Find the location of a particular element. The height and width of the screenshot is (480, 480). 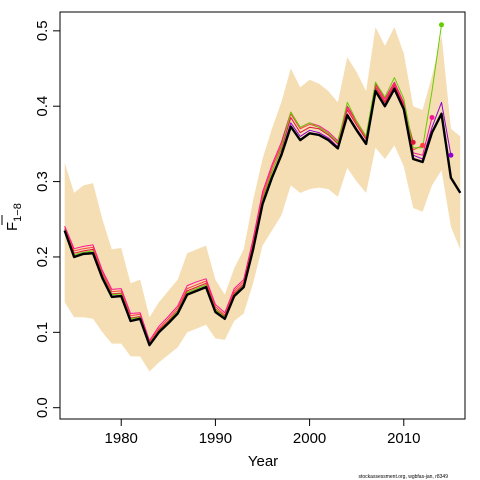

y-tick-label-5: 0.5 is located at coordinates (42, 30).